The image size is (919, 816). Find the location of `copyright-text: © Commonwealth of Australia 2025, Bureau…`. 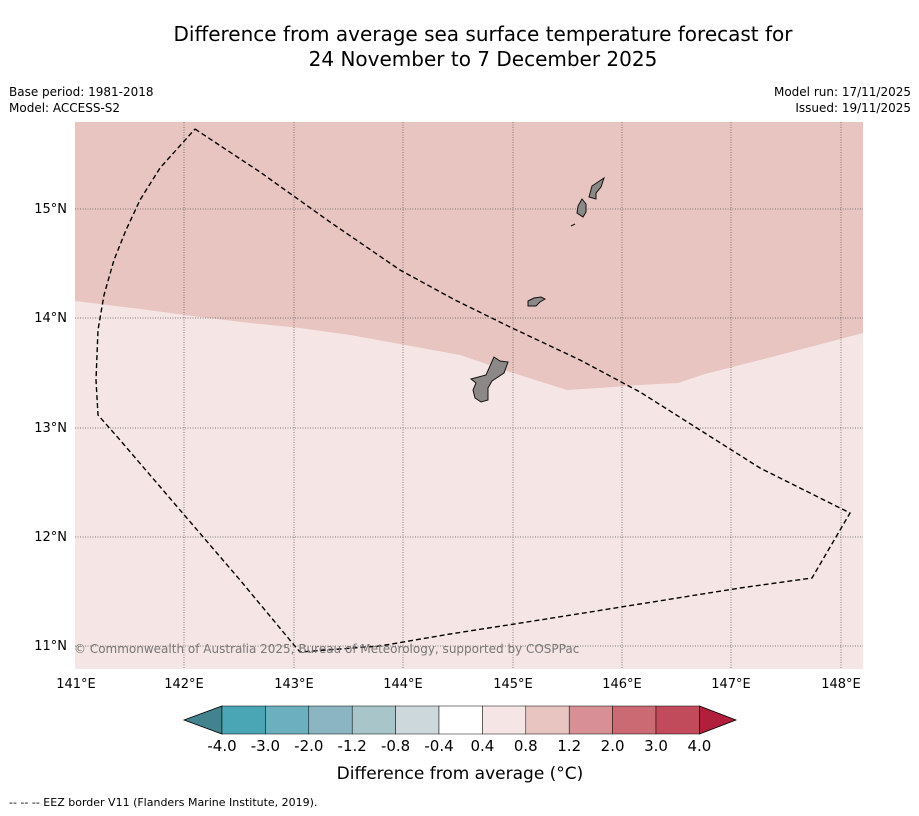

copyright-text: © Commonwealth of Australia 2025, Bureau… is located at coordinates (326, 649).